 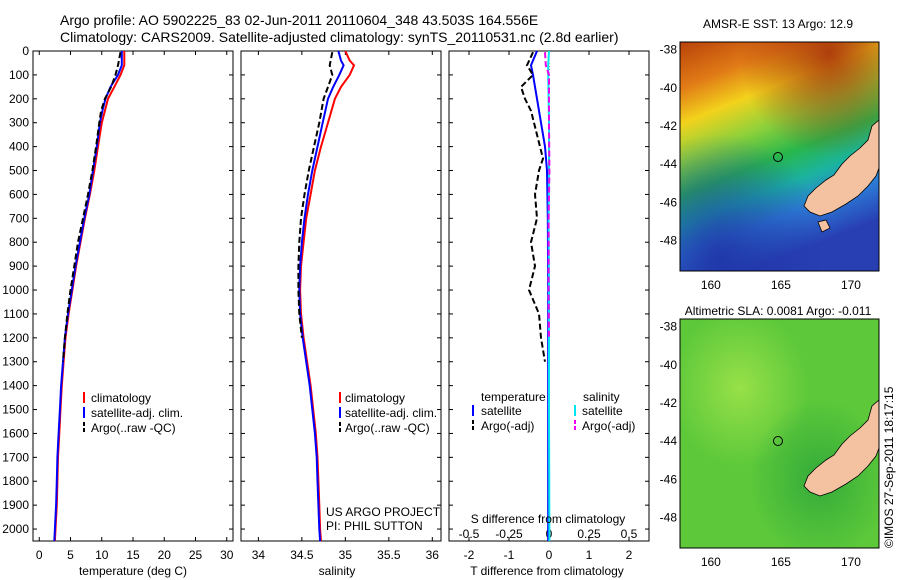 I want to click on sla-map, so click(x=779, y=433).